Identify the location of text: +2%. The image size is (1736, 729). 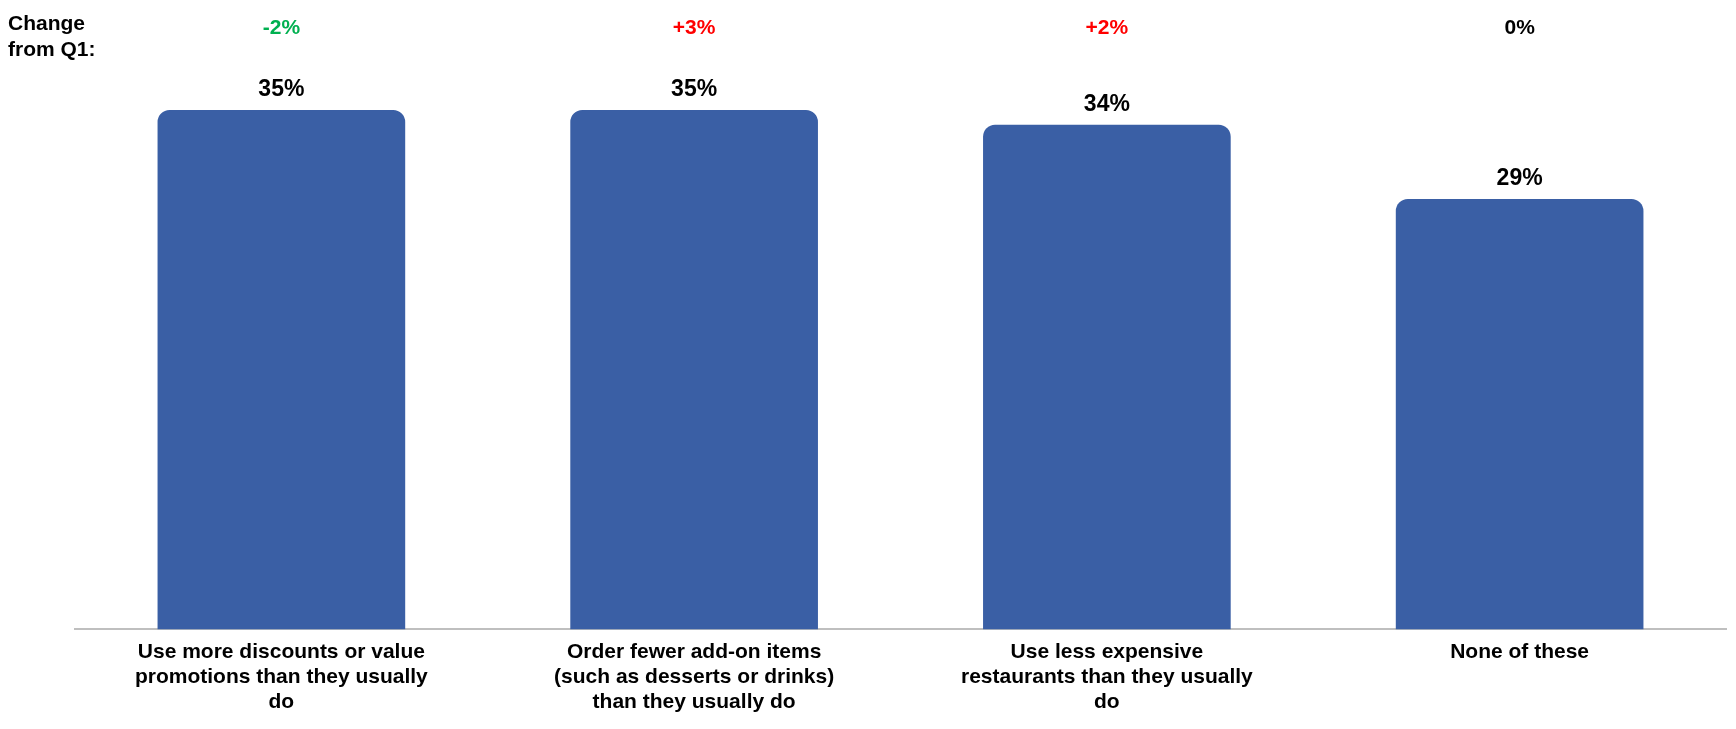
(1107, 26).